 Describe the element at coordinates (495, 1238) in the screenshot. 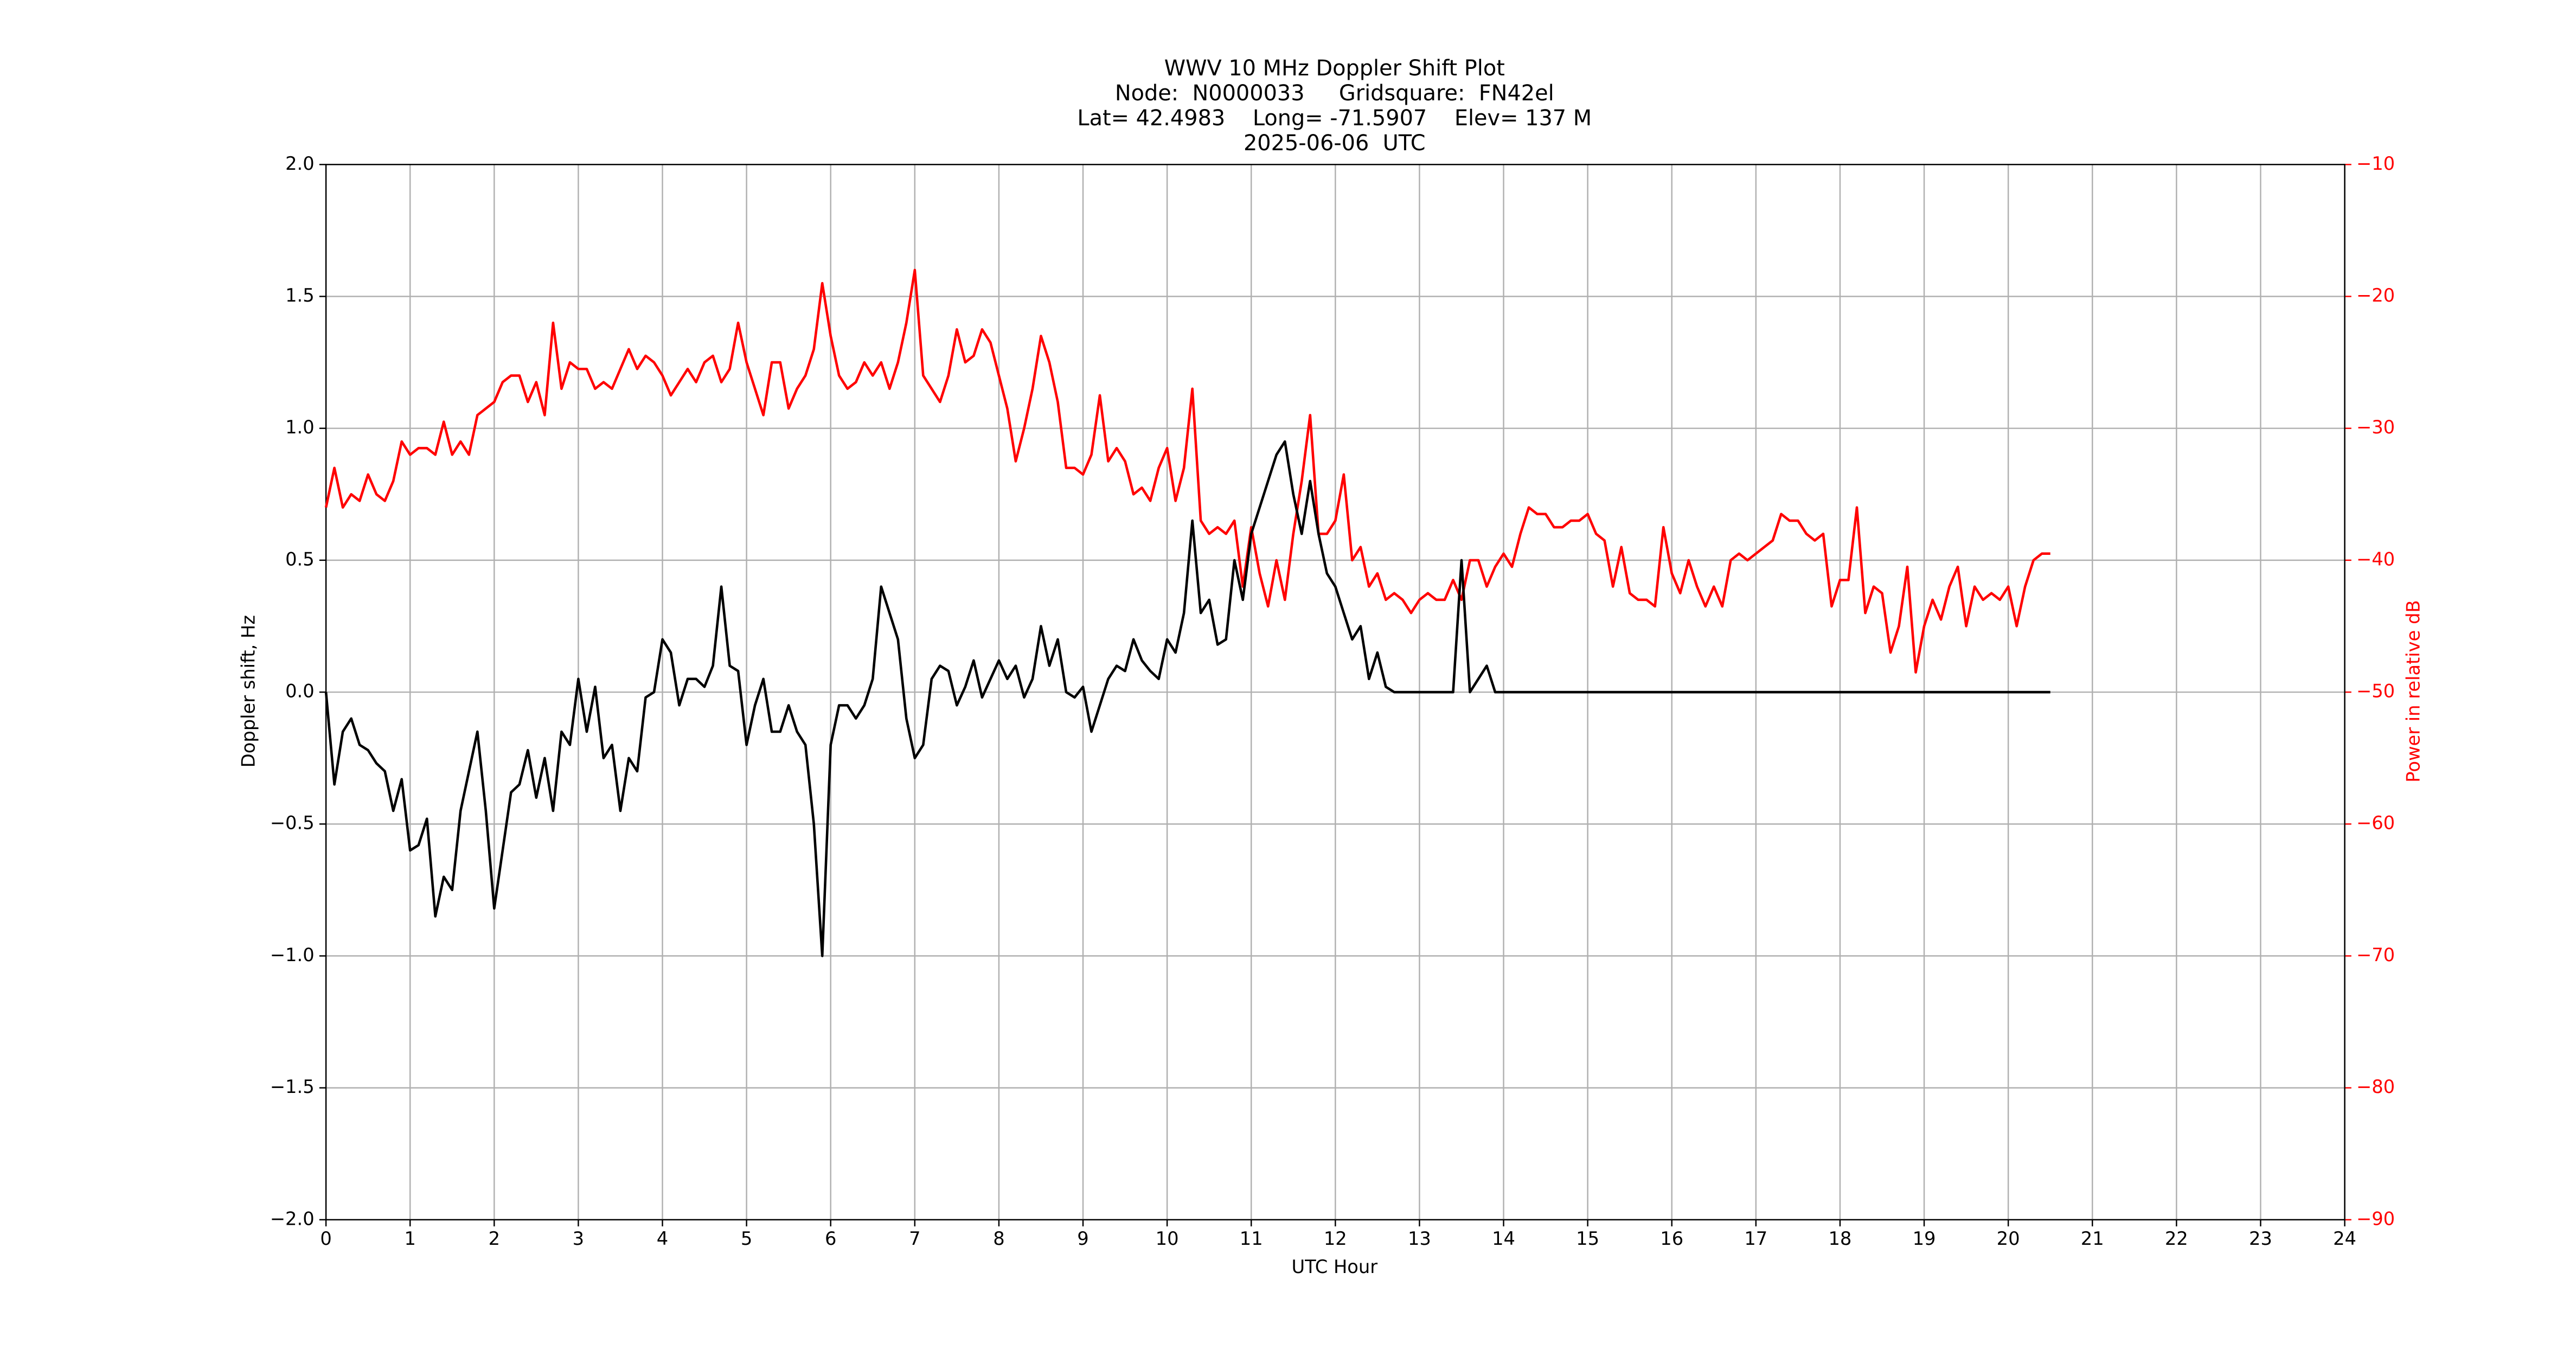

I see `x-tick-label: 2` at that location.